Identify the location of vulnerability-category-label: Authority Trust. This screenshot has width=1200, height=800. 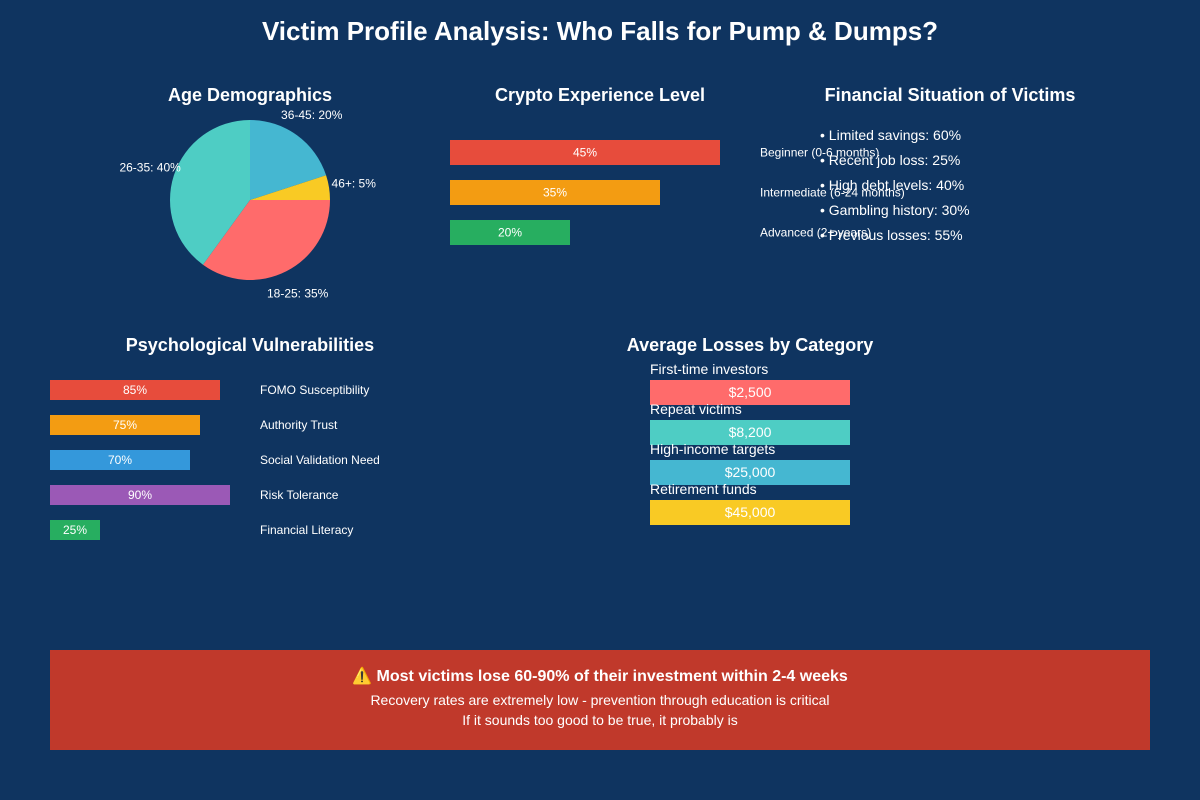
(299, 425).